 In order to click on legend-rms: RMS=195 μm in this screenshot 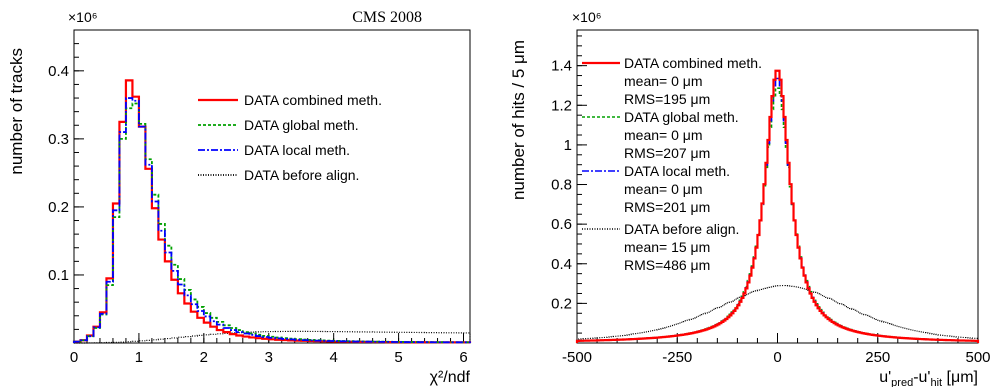, I will do `click(667, 99)`.